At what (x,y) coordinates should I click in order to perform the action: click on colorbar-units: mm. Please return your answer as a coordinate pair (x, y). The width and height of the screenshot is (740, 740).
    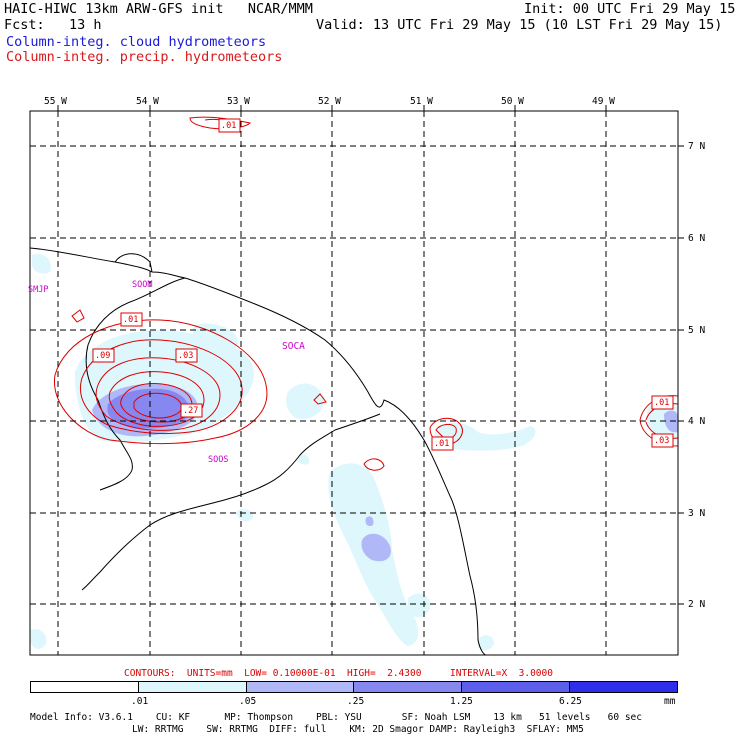
    Looking at the image, I should click on (670, 701).